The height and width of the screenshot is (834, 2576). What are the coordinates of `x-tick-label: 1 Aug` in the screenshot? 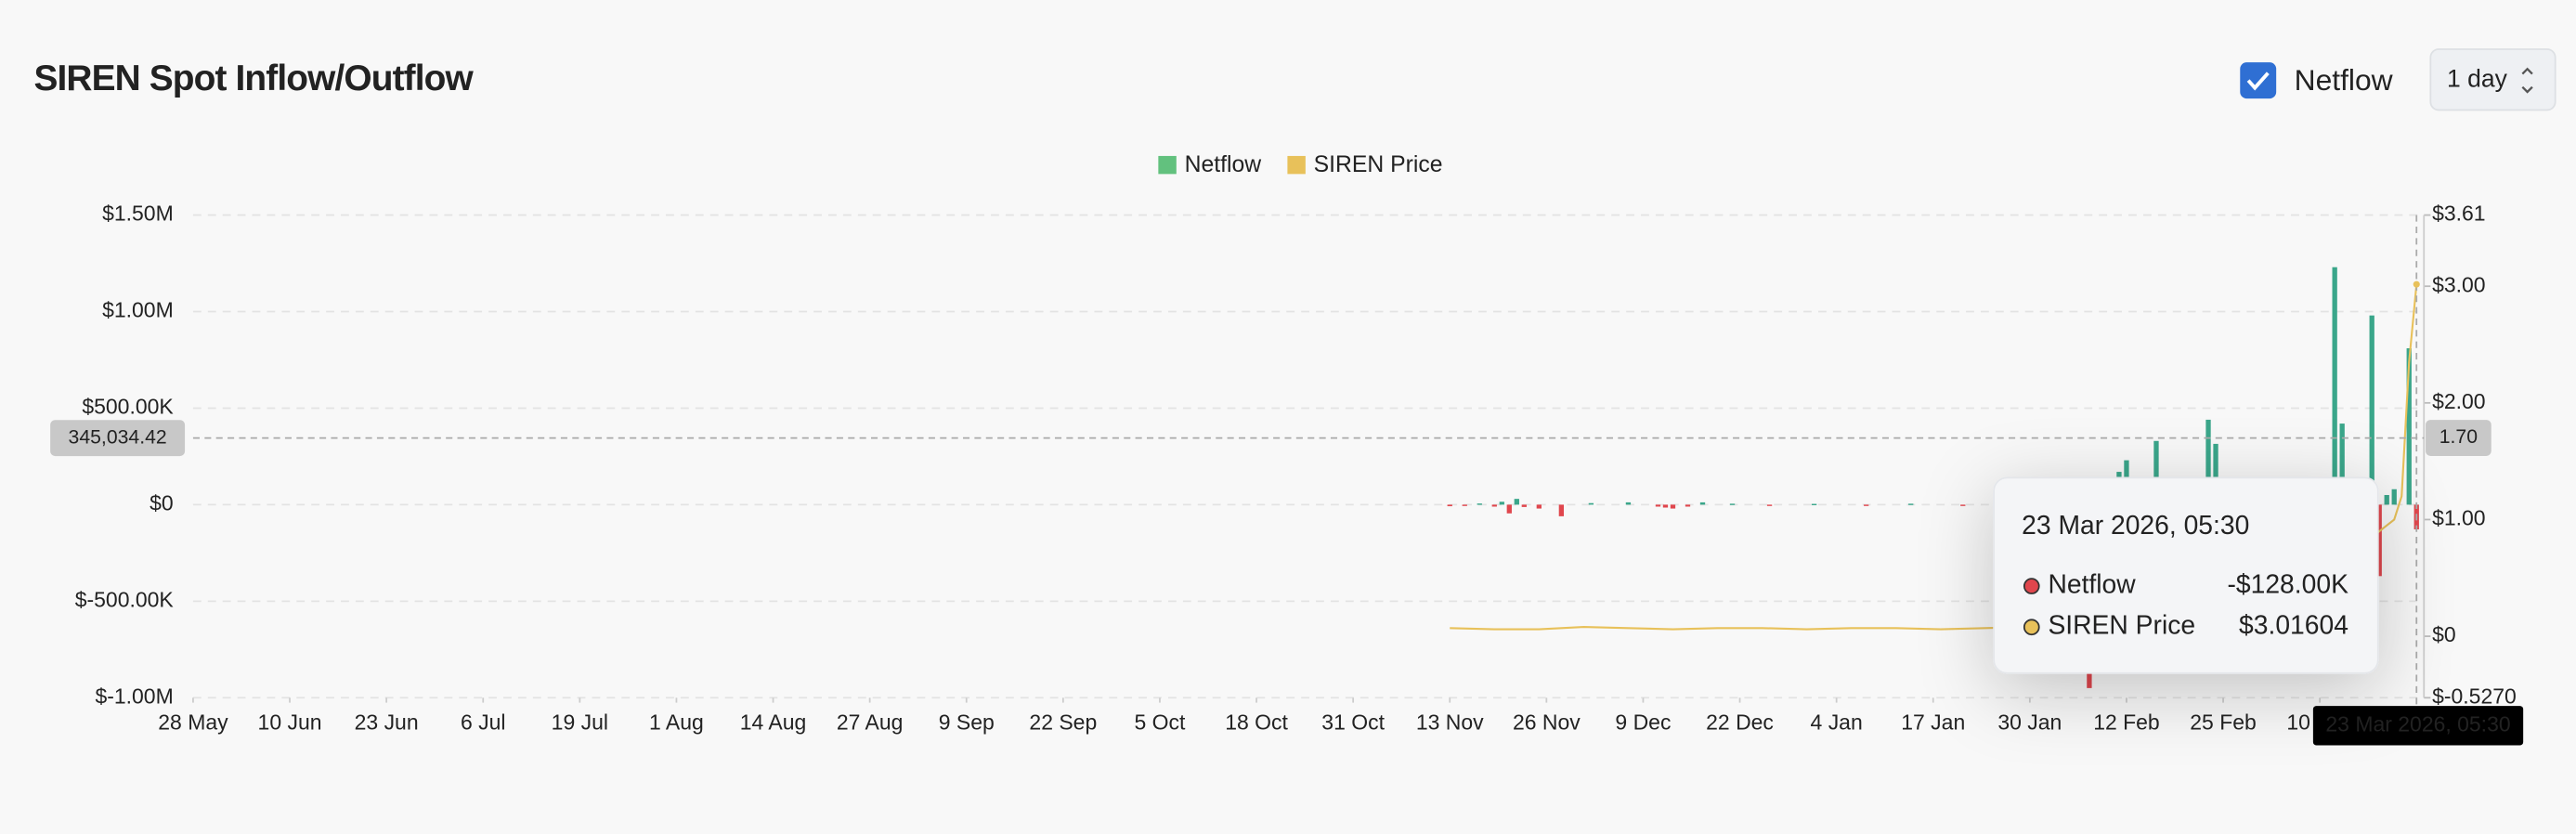 It's located at (677, 722).